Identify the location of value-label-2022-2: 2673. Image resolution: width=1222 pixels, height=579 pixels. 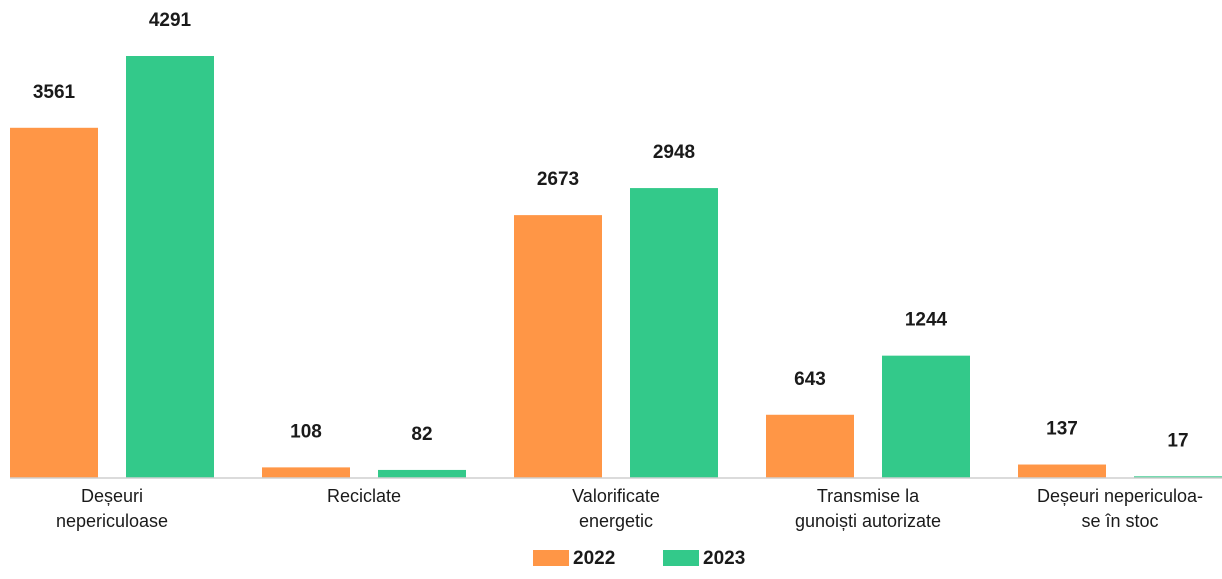
(558, 179).